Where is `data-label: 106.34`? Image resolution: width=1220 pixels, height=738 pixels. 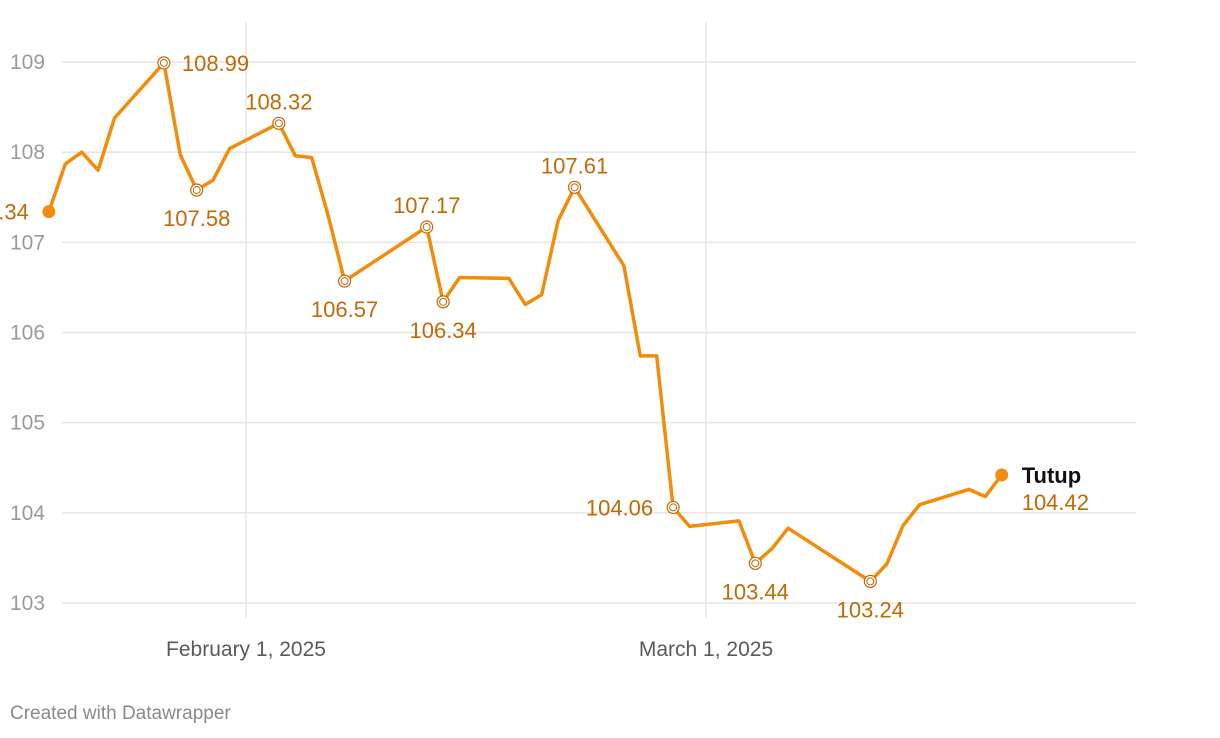
data-label: 106.34 is located at coordinates (442, 330).